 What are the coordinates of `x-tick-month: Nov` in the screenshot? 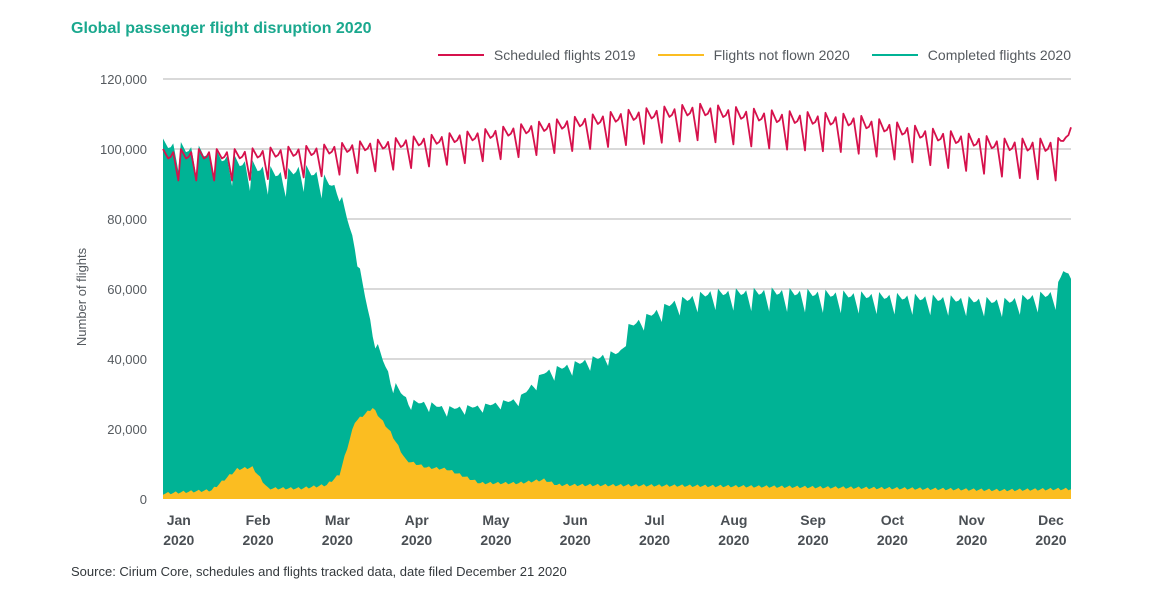 It's located at (971, 520).